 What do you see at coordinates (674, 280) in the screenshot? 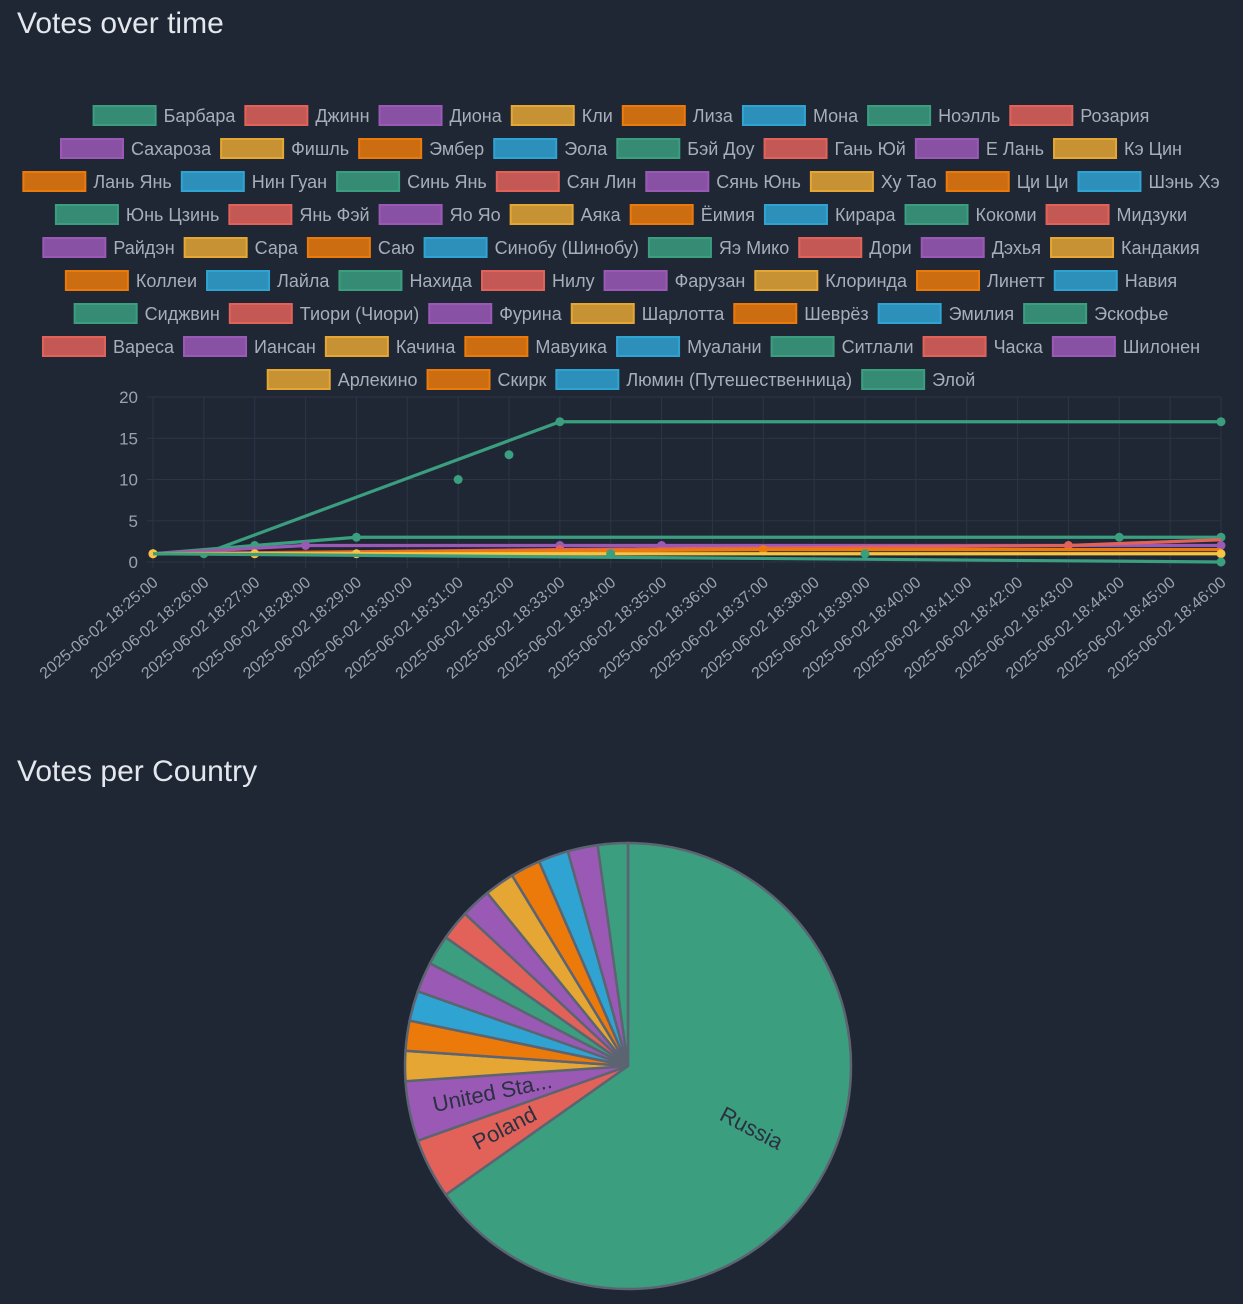
I see `legend-item: Фарузан` at bounding box center [674, 280].